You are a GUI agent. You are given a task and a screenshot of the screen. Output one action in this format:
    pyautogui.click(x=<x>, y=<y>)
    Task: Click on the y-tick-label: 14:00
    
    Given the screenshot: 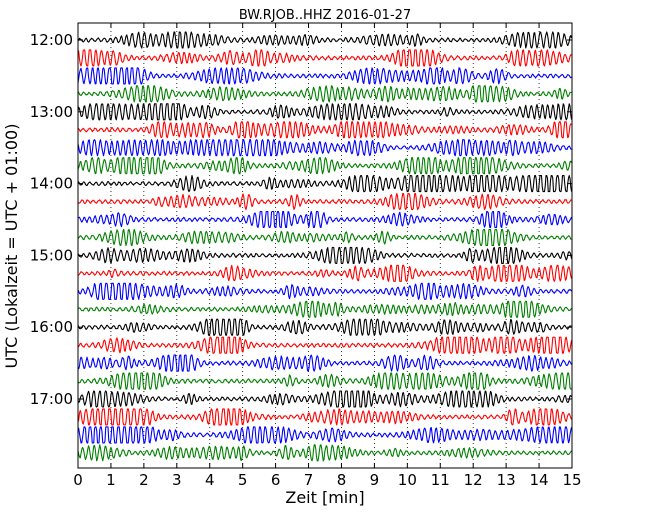 What is the action you would take?
    pyautogui.click(x=51, y=184)
    